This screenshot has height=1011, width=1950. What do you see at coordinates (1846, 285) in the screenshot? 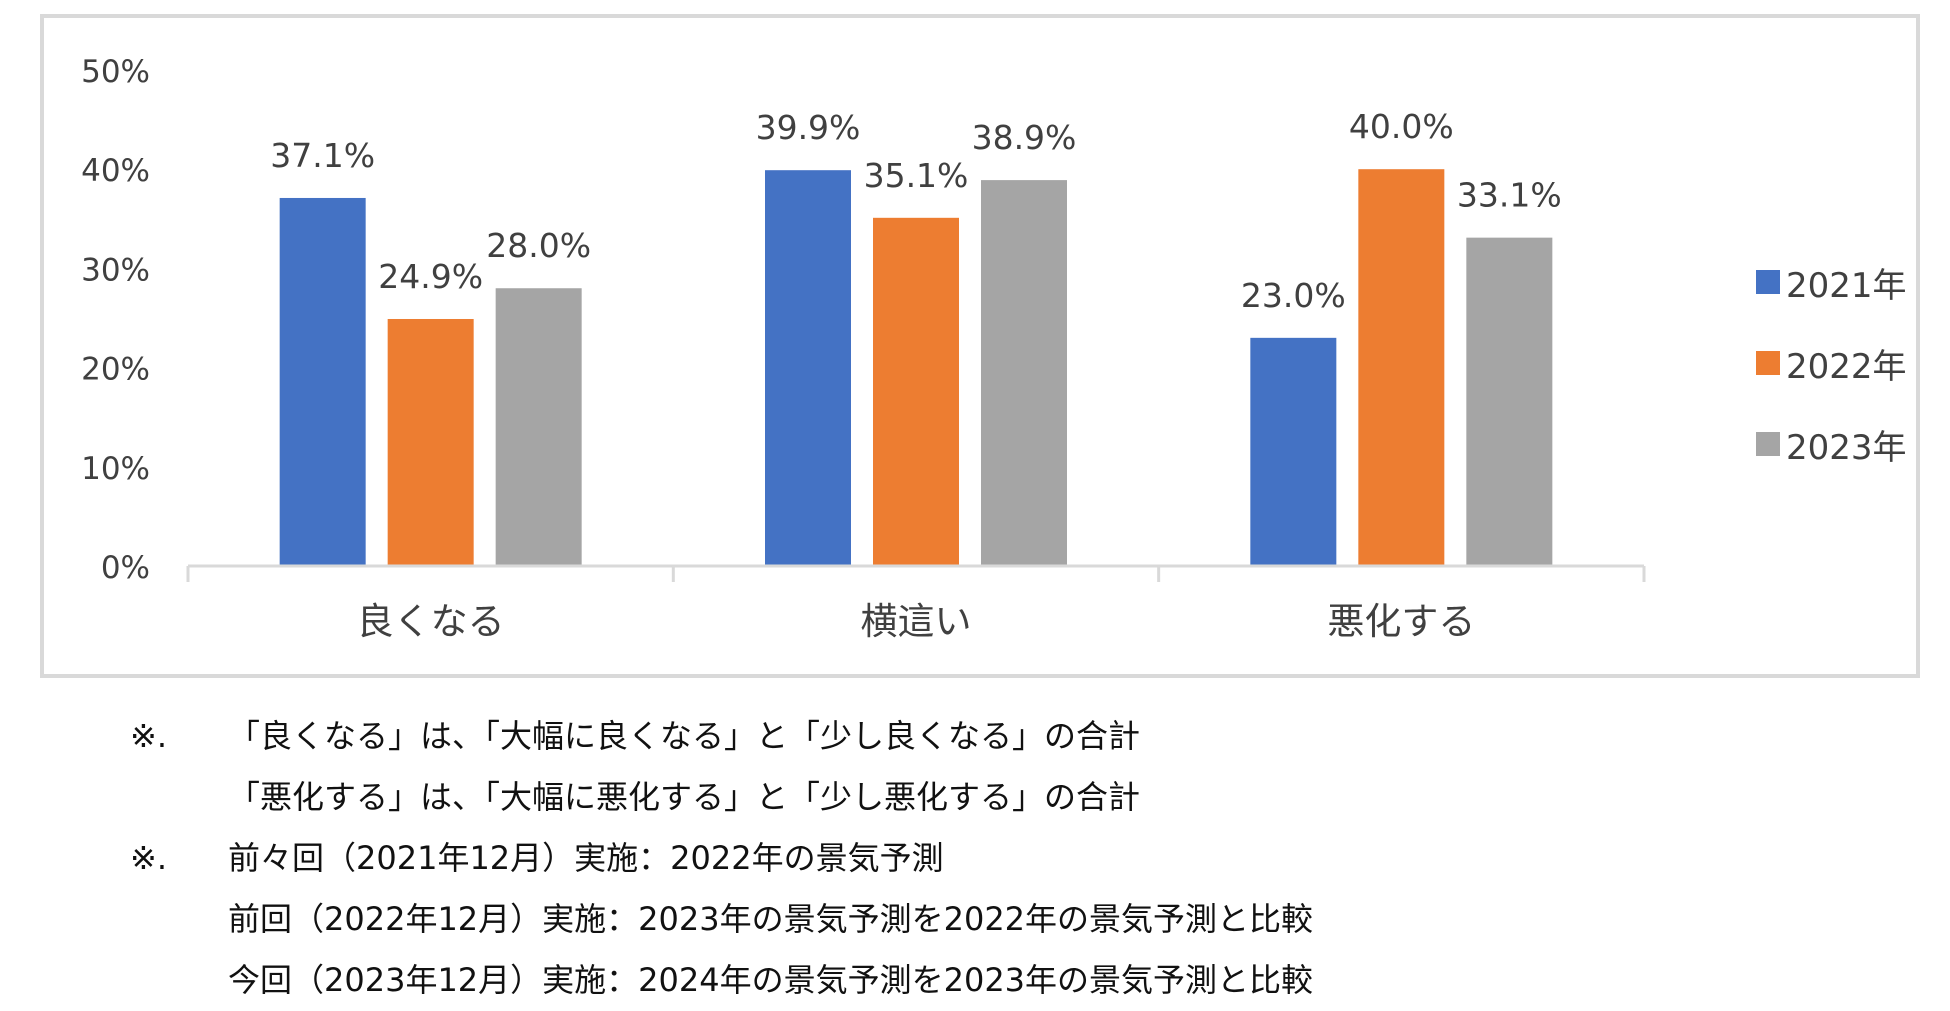
I see `legend-label-2021: 2021年` at bounding box center [1846, 285].